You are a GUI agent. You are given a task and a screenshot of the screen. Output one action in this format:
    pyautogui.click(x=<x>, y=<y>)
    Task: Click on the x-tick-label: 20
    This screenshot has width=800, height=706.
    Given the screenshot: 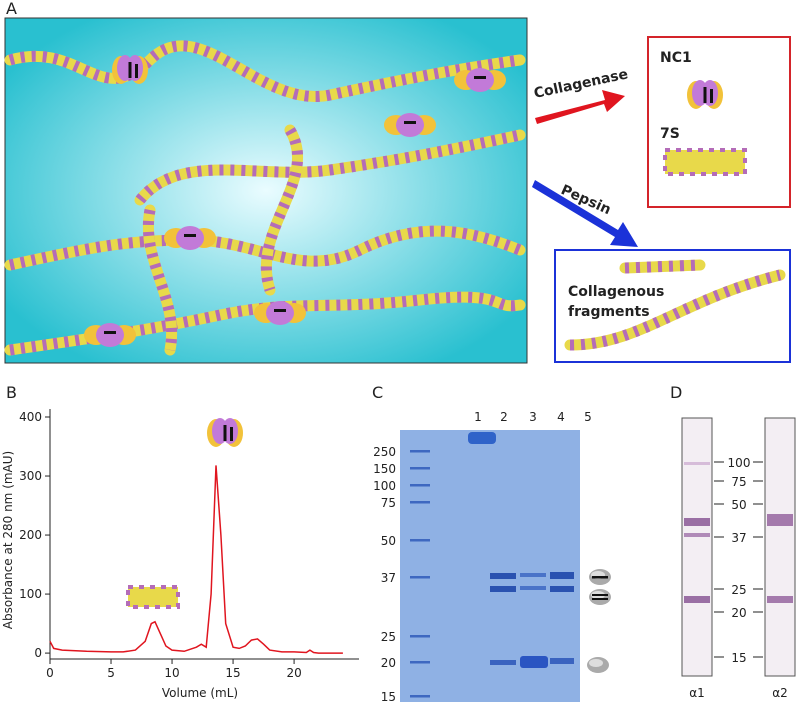 What is the action you would take?
    pyautogui.click(x=293, y=673)
    